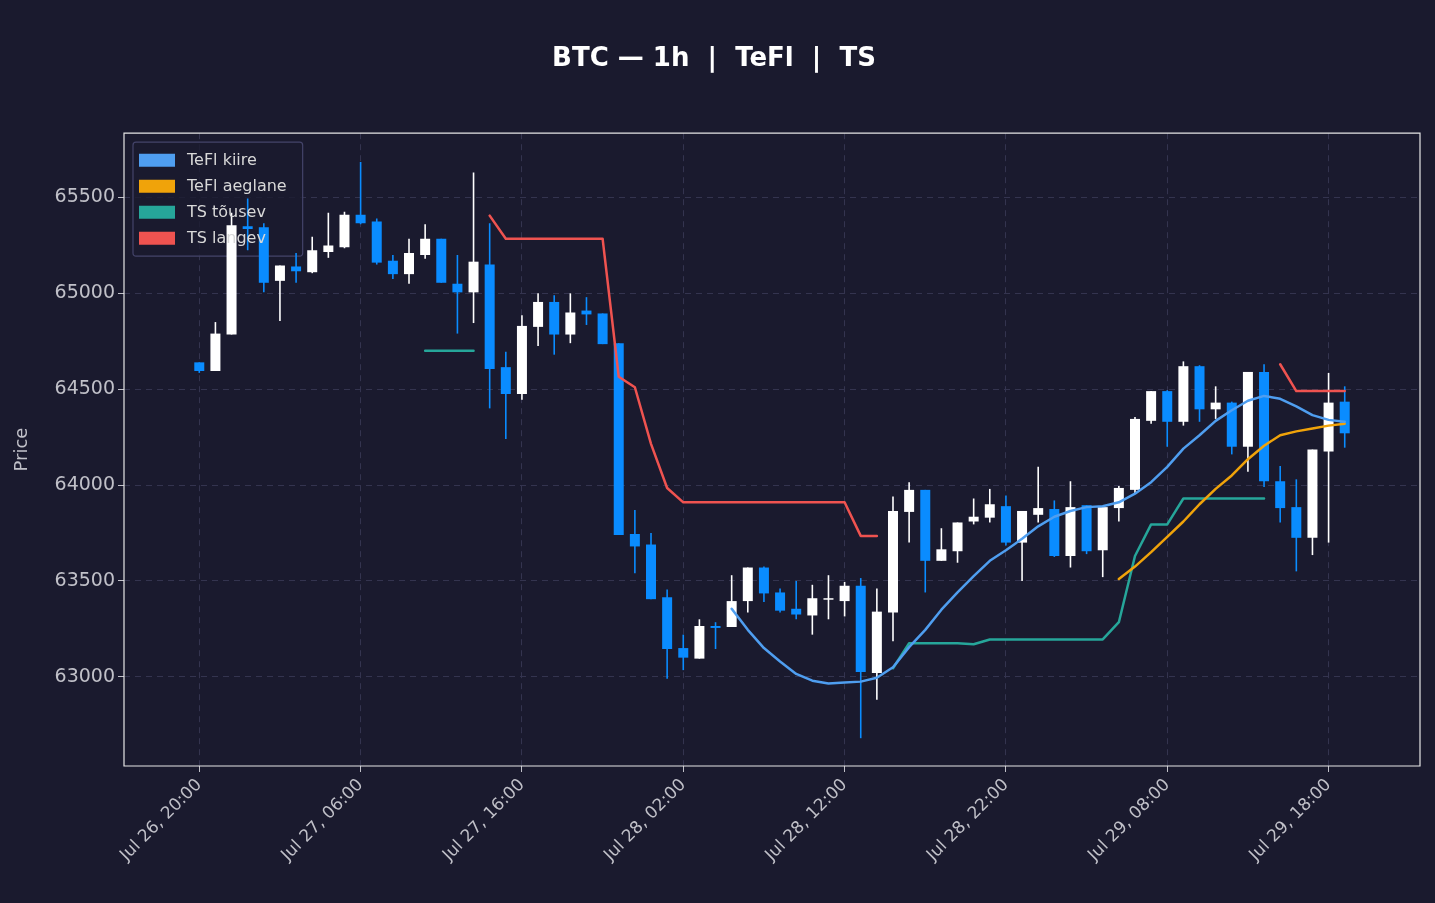 The width and height of the screenshot is (1435, 903). What do you see at coordinates (221, 160) in the screenshot?
I see `legend-label: TeFl kiire` at bounding box center [221, 160].